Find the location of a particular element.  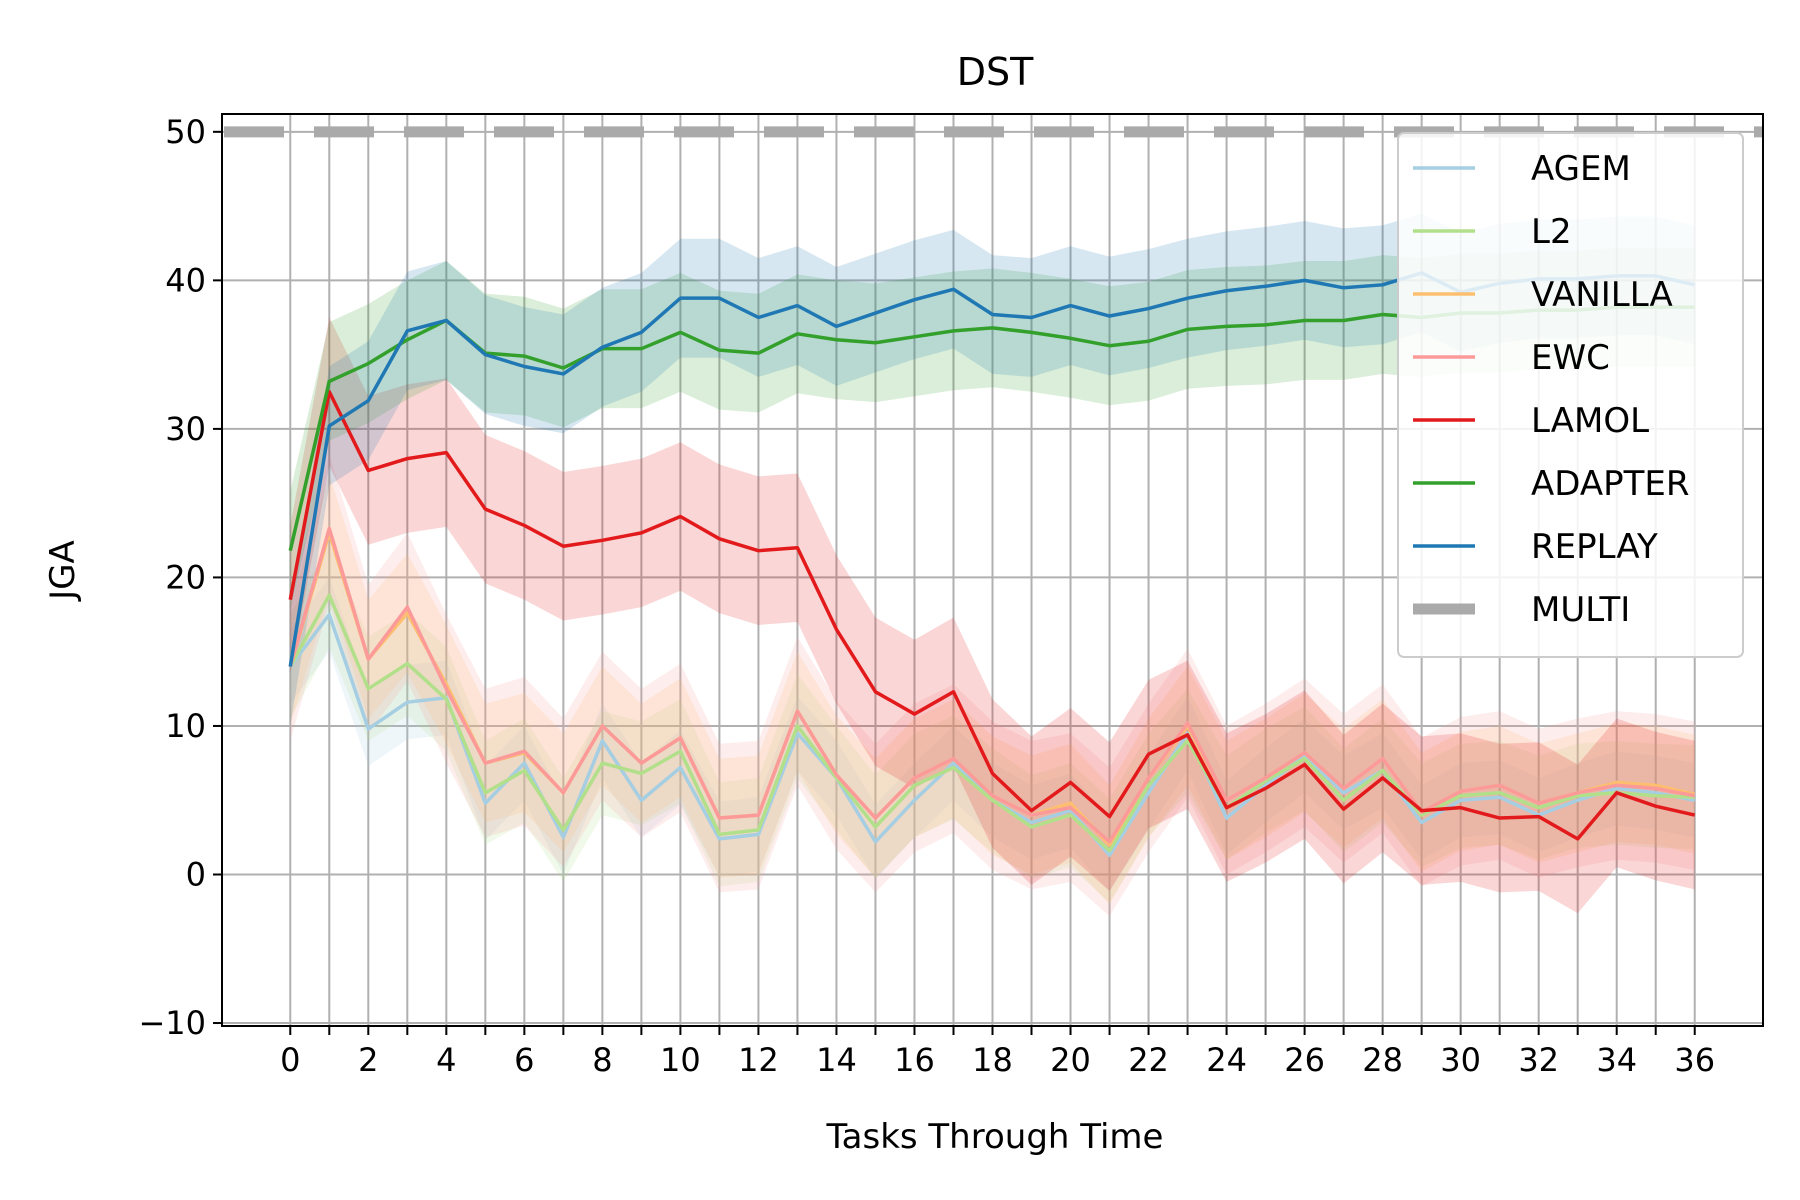

x-tick-label: 36 is located at coordinates (1694, 1060).